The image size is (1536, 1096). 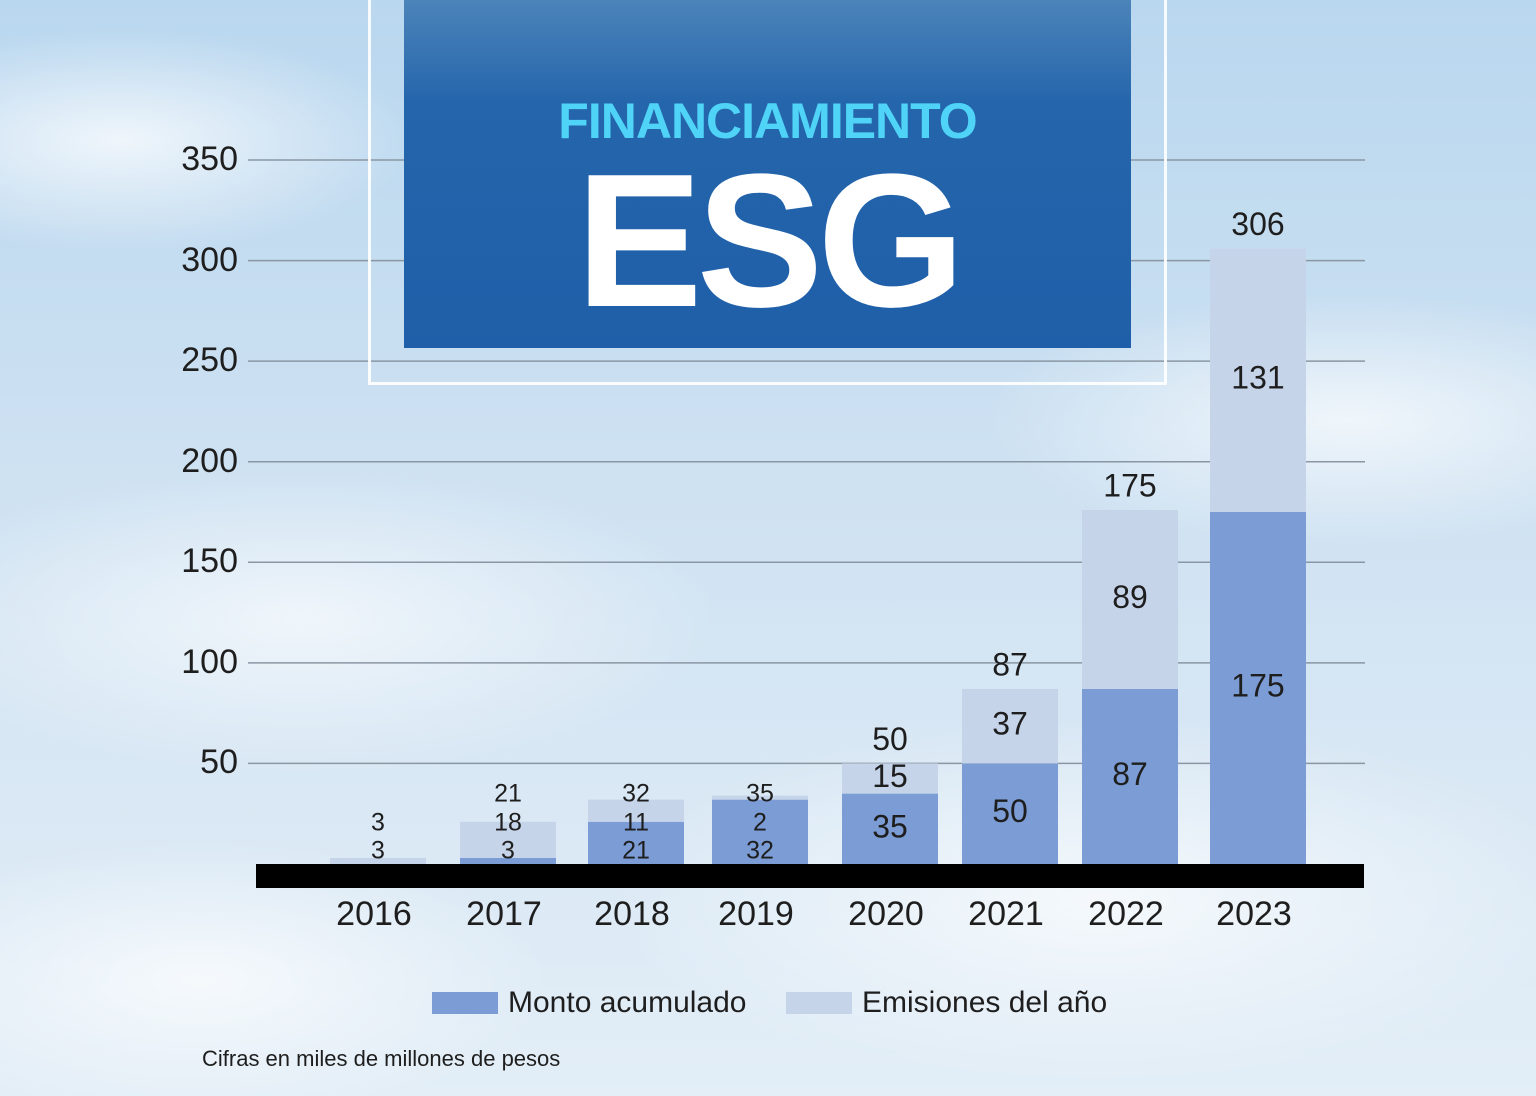 What do you see at coordinates (508, 851) in the screenshot?
I see `data-label-monto-2017: 3` at bounding box center [508, 851].